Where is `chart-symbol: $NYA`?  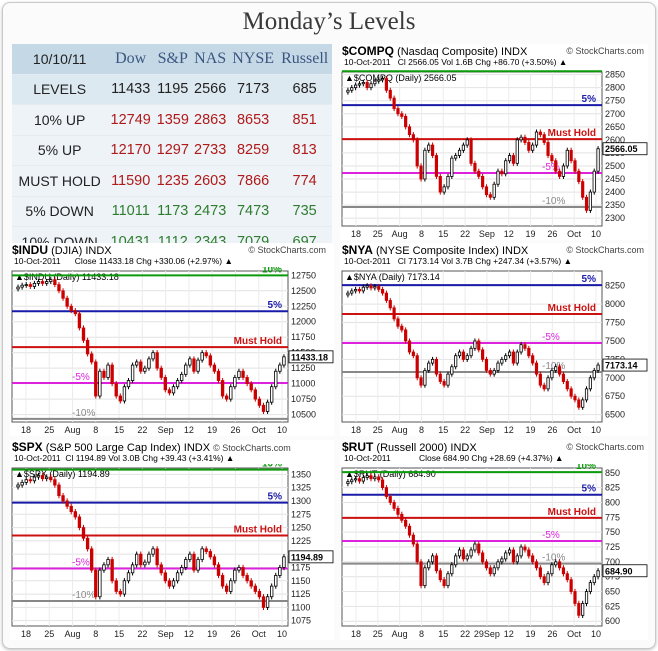 chart-symbol: $NYA is located at coordinates (357, 250).